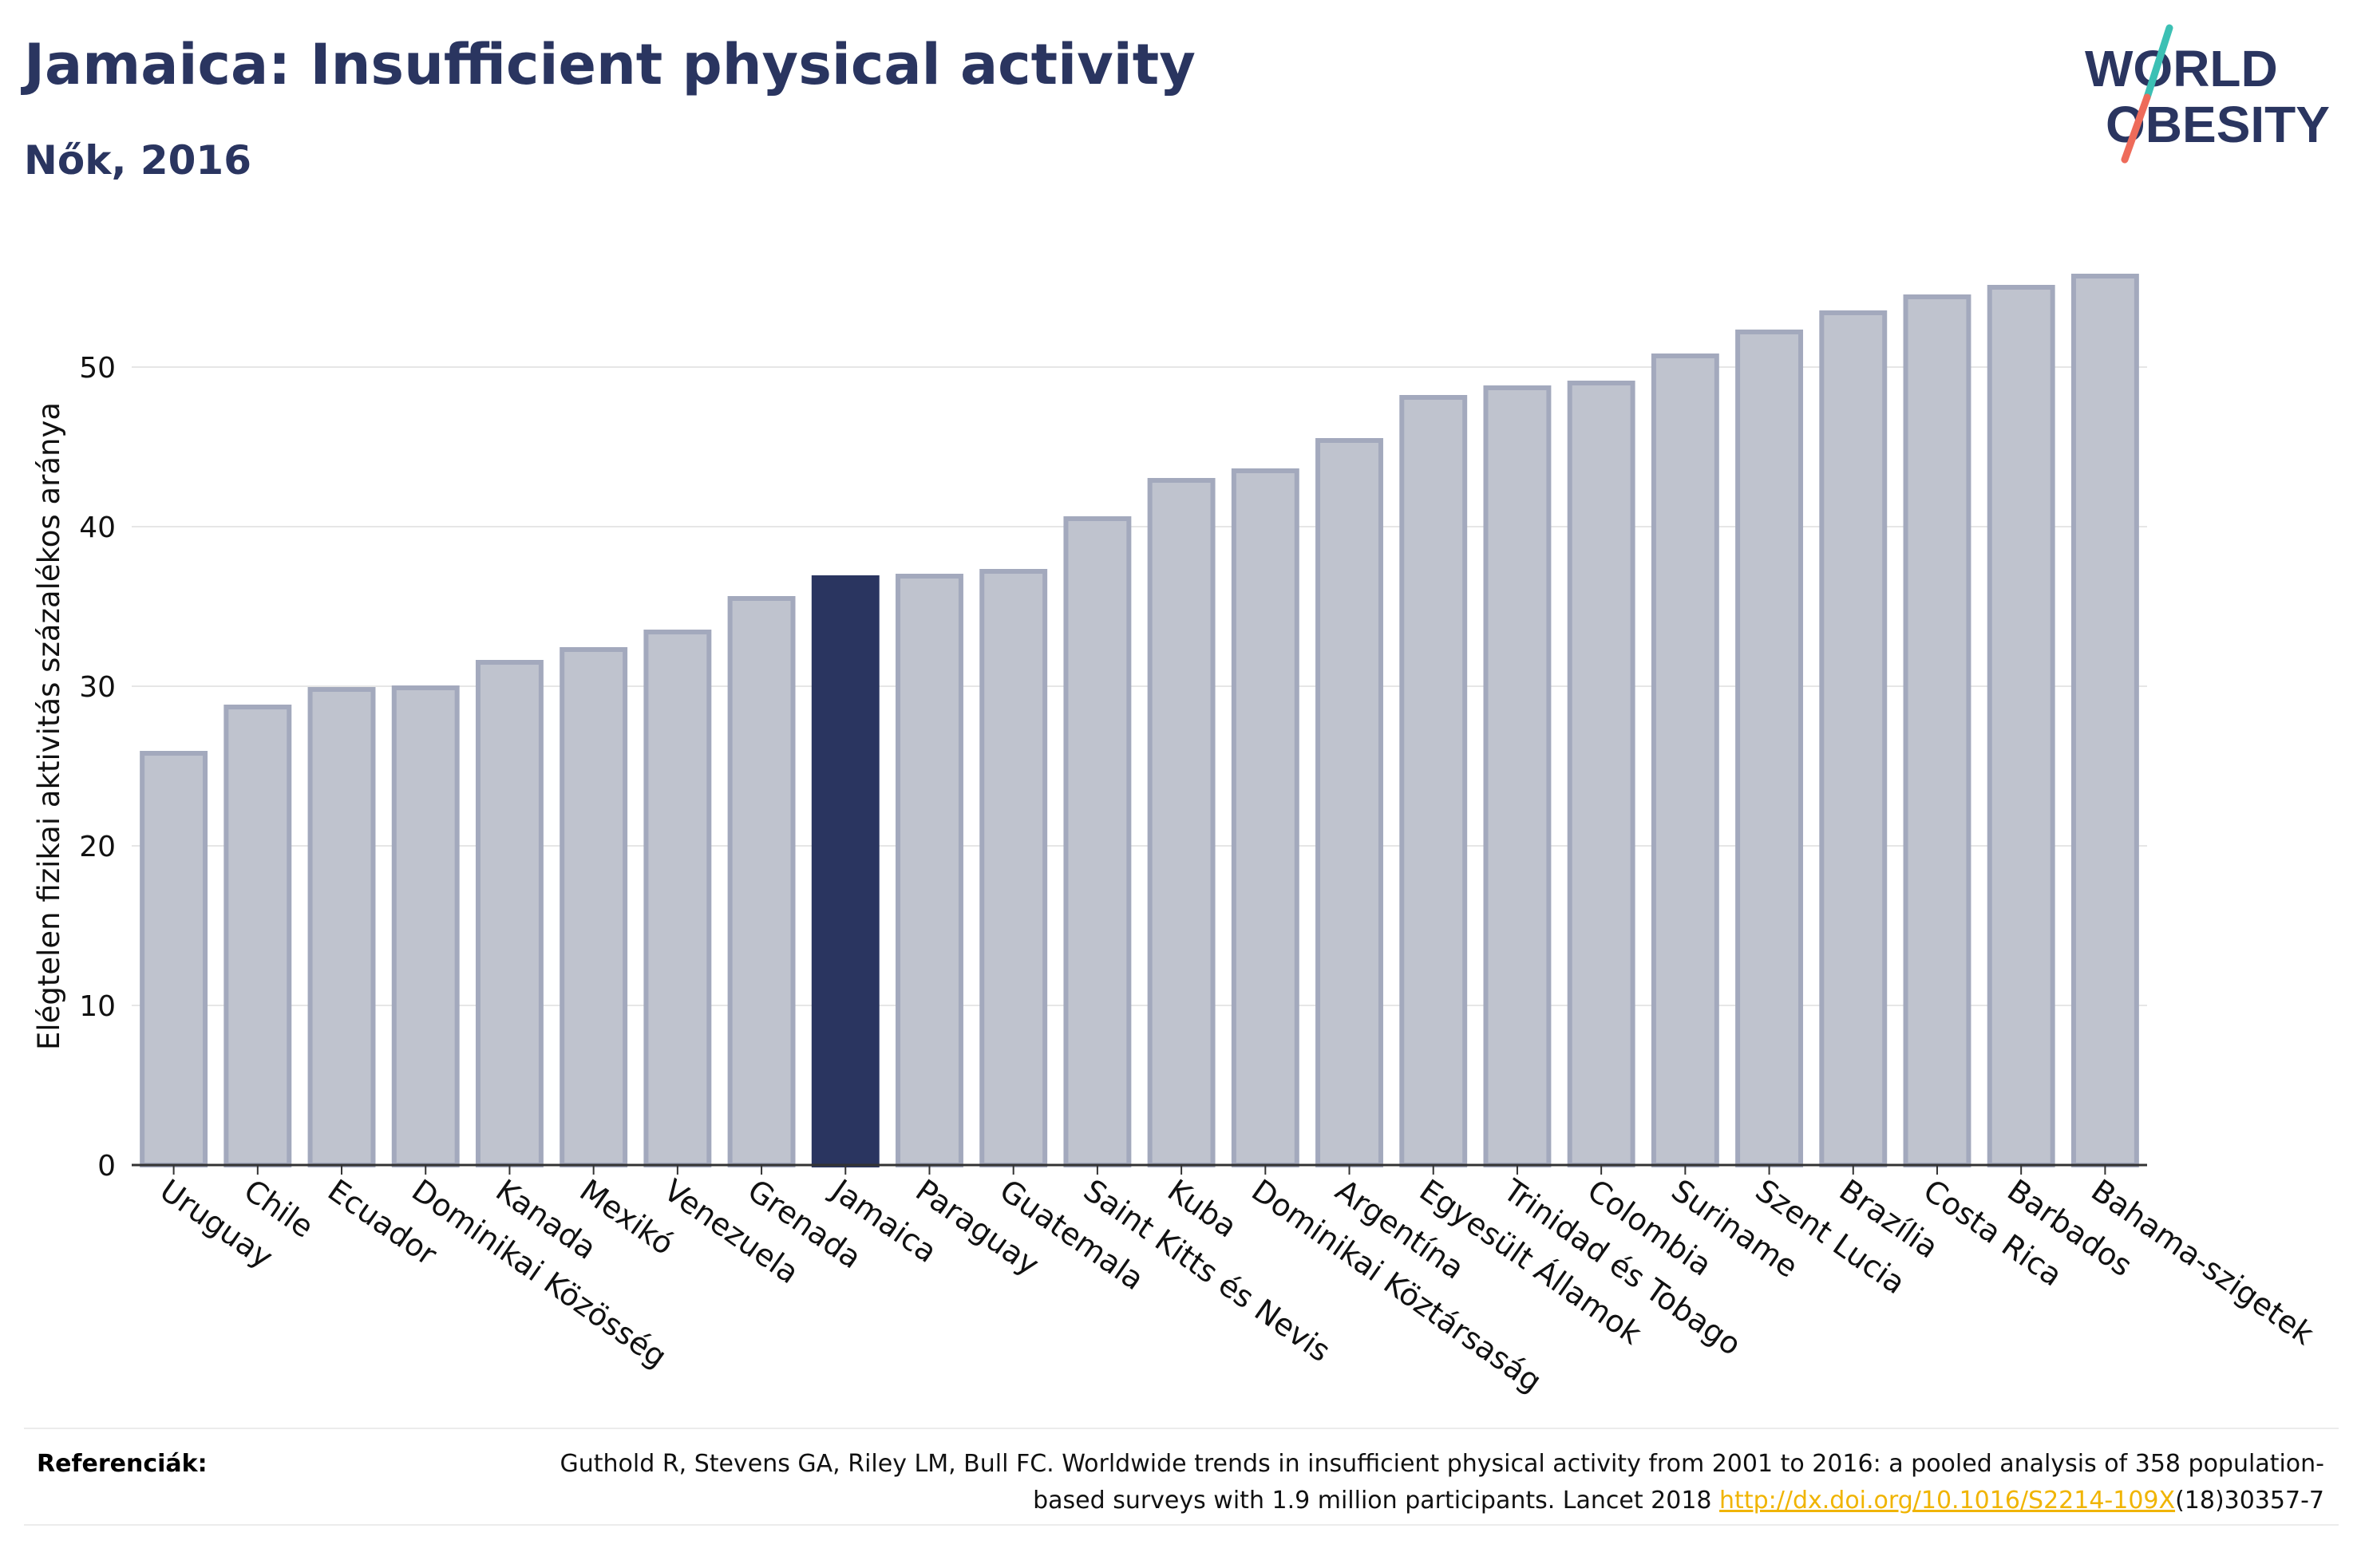  I want to click on logo-line-1: WORLD, so click(2181, 68).